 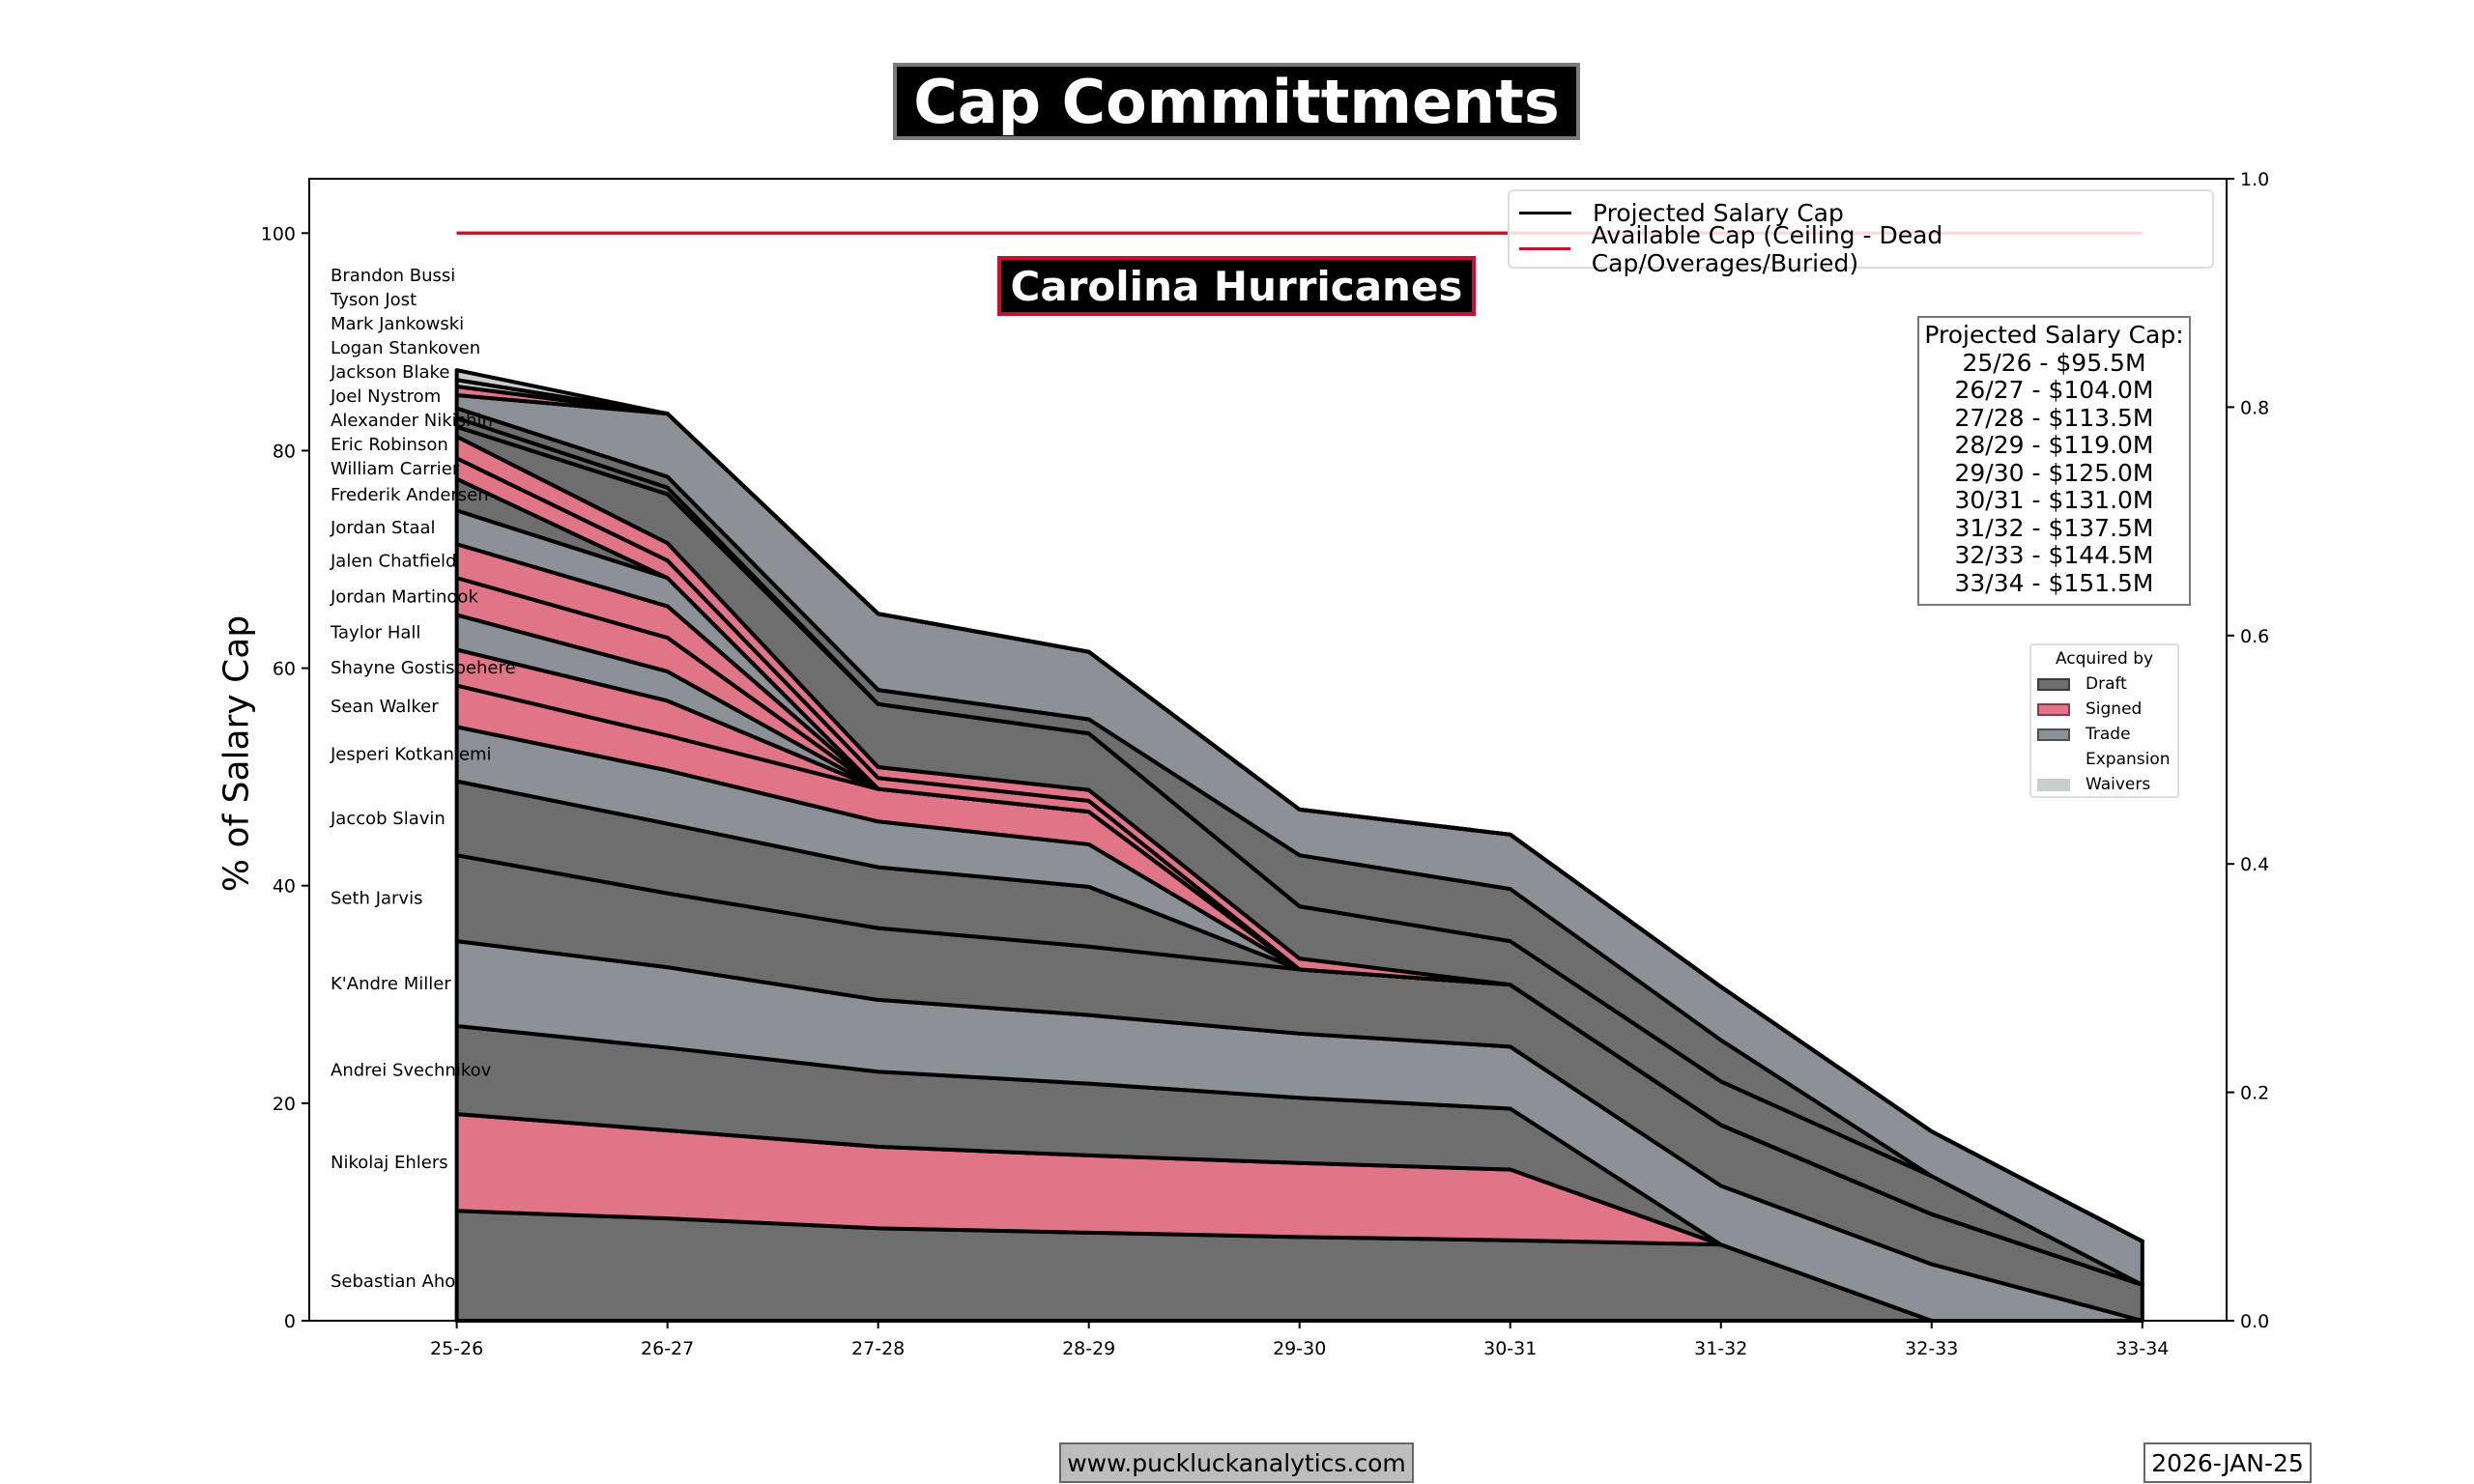 What do you see at coordinates (457, 1349) in the screenshot?
I see `x-tick-label: 25-26` at bounding box center [457, 1349].